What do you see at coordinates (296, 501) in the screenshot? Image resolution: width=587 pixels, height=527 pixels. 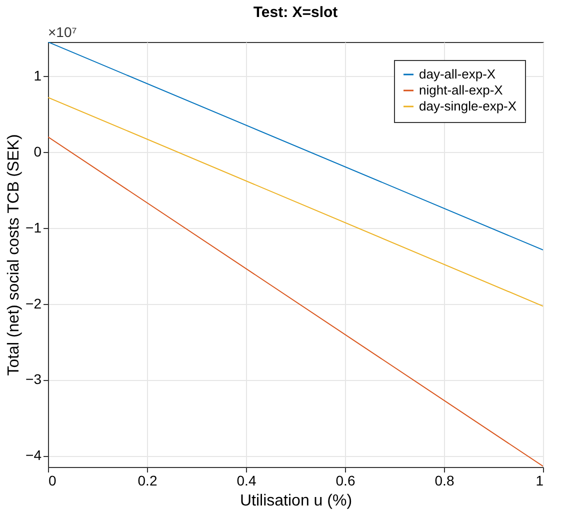 I see `x-axis-title: Utilisation u (%)` at bounding box center [296, 501].